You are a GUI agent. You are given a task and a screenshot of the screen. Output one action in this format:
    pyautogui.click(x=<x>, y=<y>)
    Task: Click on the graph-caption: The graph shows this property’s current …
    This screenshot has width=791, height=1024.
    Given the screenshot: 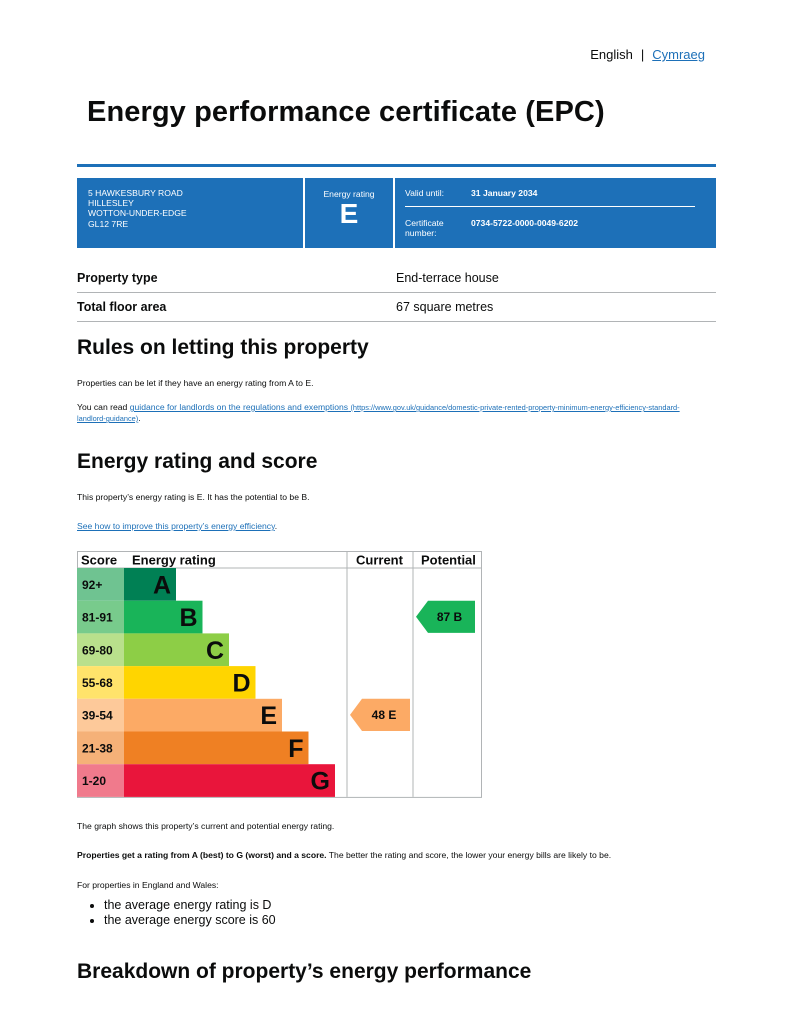 What is the action you would take?
    pyautogui.click(x=206, y=826)
    